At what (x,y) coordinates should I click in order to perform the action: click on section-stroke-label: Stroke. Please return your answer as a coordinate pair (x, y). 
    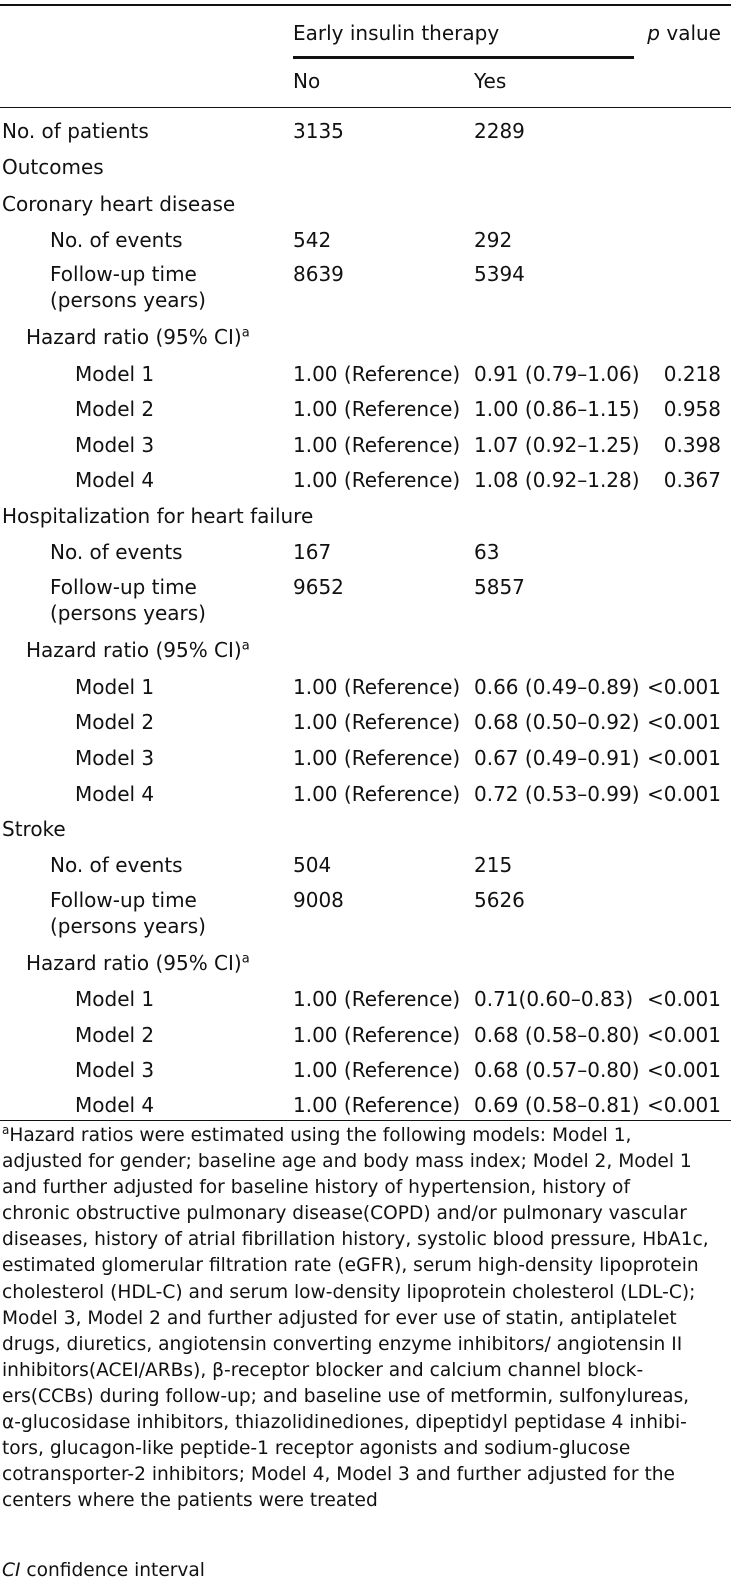
    Looking at the image, I should click on (34, 829).